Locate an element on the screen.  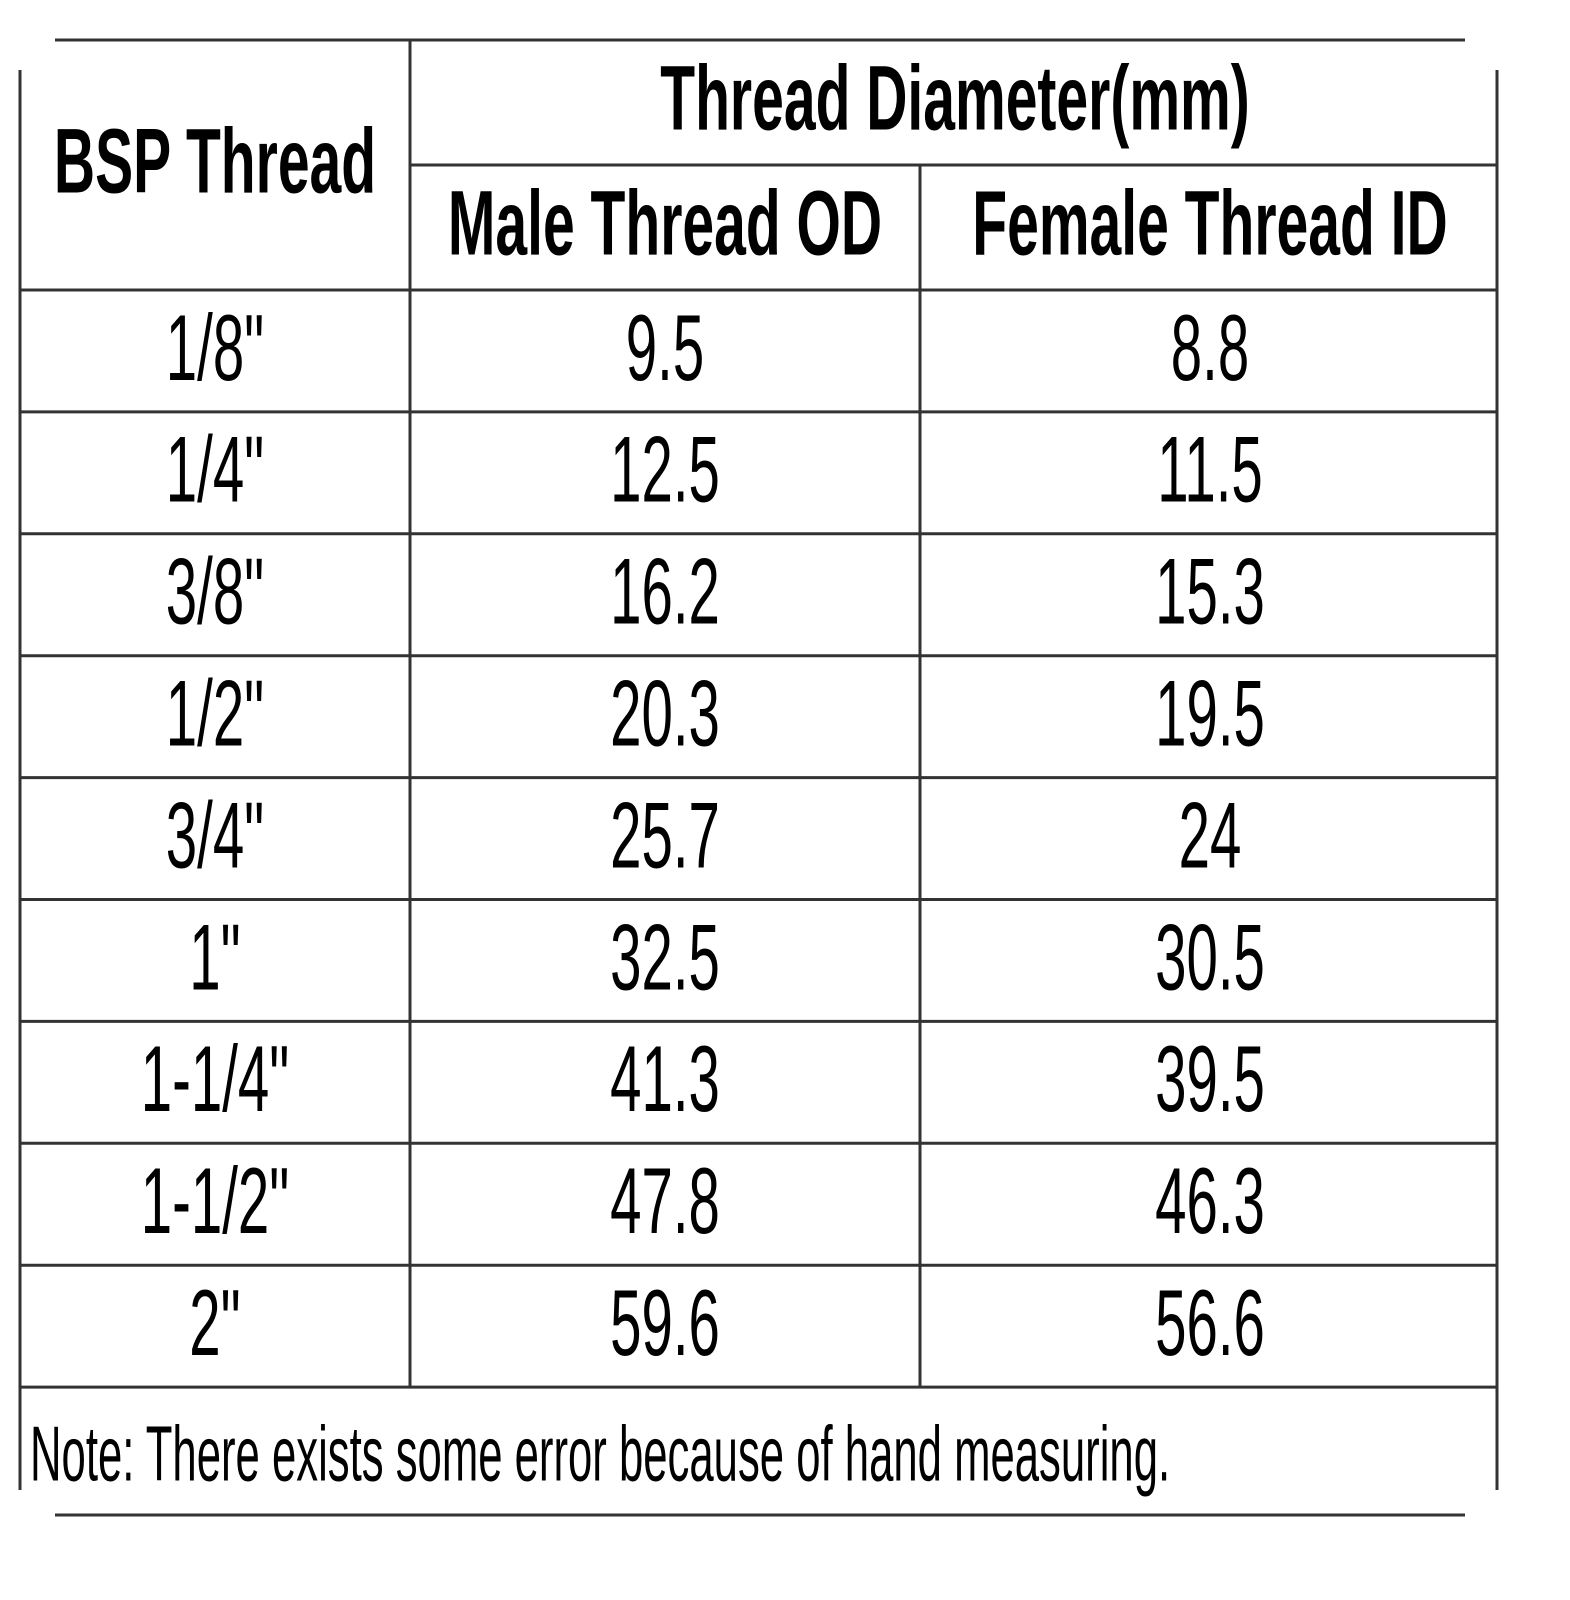
header-title: BSP Thread is located at coordinates (215, 162).